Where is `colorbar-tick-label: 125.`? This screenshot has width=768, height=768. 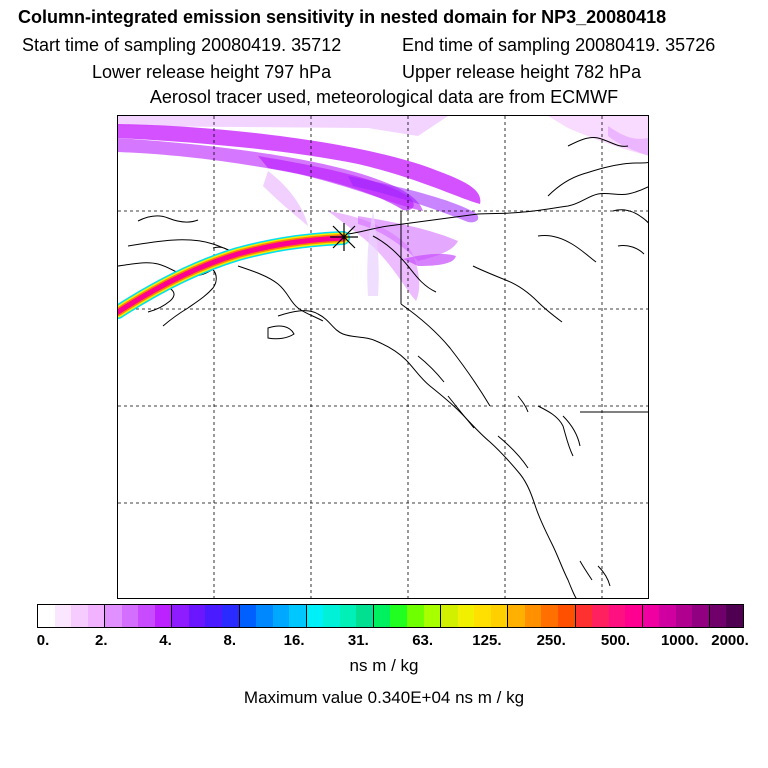 colorbar-tick-label: 125. is located at coordinates (487, 640).